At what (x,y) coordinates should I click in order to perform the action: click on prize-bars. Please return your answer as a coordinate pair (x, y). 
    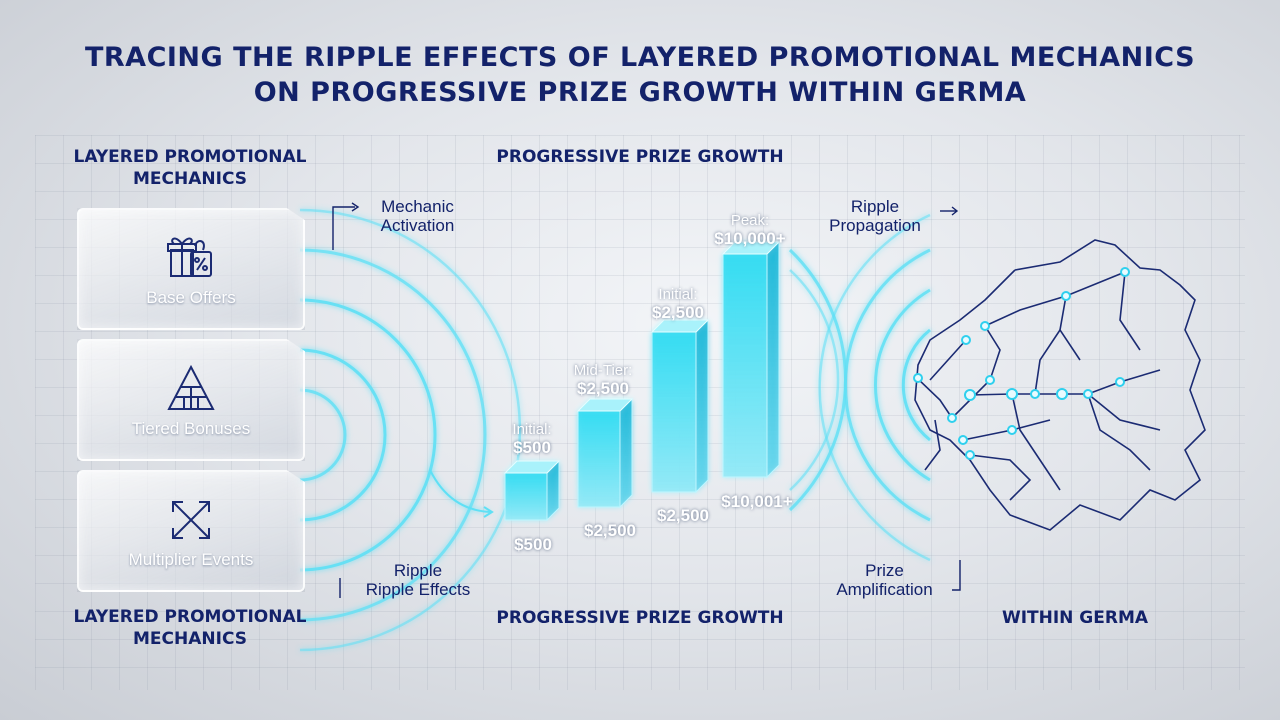
    Looking at the image, I should click on (642, 381).